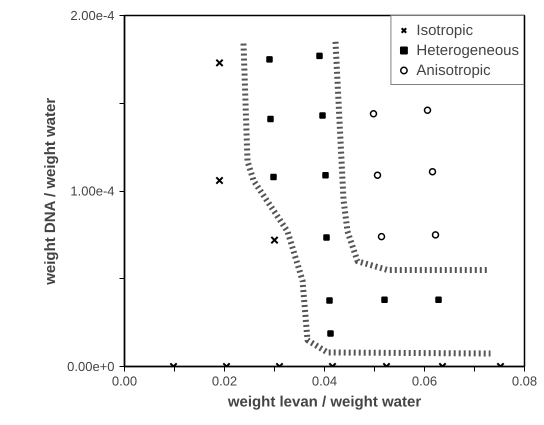  Describe the element at coordinates (445, 30) in the screenshot. I see `legend-label: Isotropic` at that location.